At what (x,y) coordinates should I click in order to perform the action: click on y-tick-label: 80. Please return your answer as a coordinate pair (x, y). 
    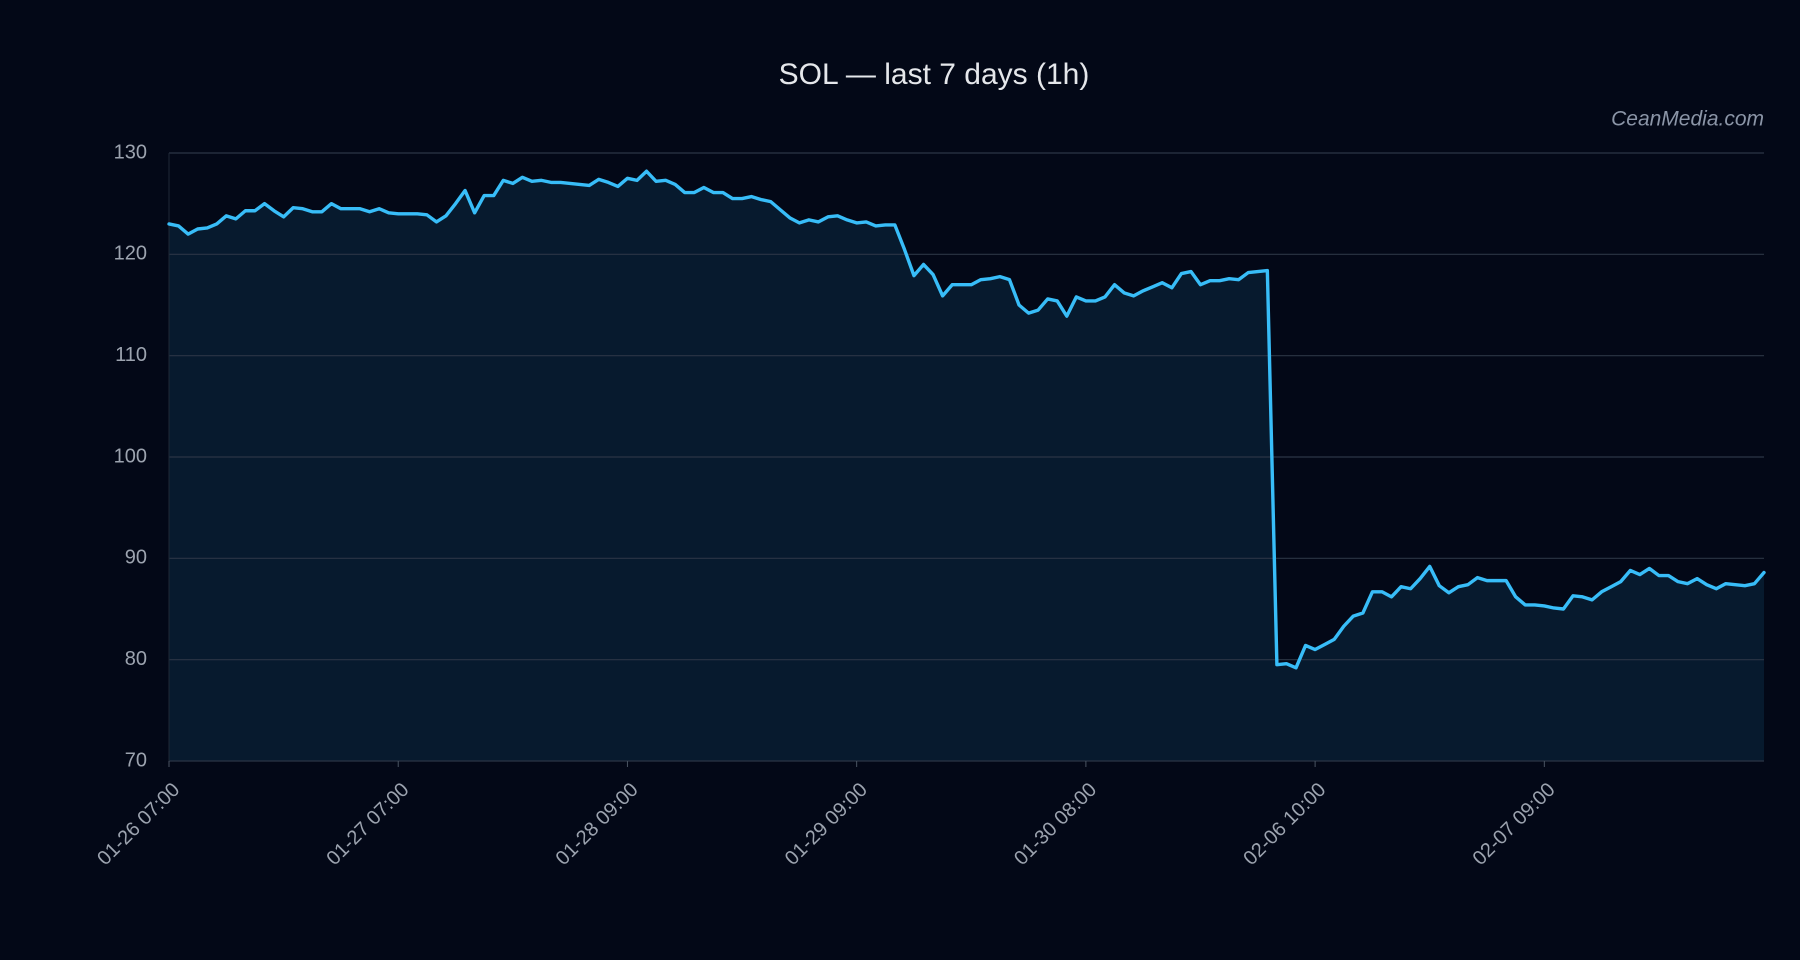
    Looking at the image, I should click on (136, 659).